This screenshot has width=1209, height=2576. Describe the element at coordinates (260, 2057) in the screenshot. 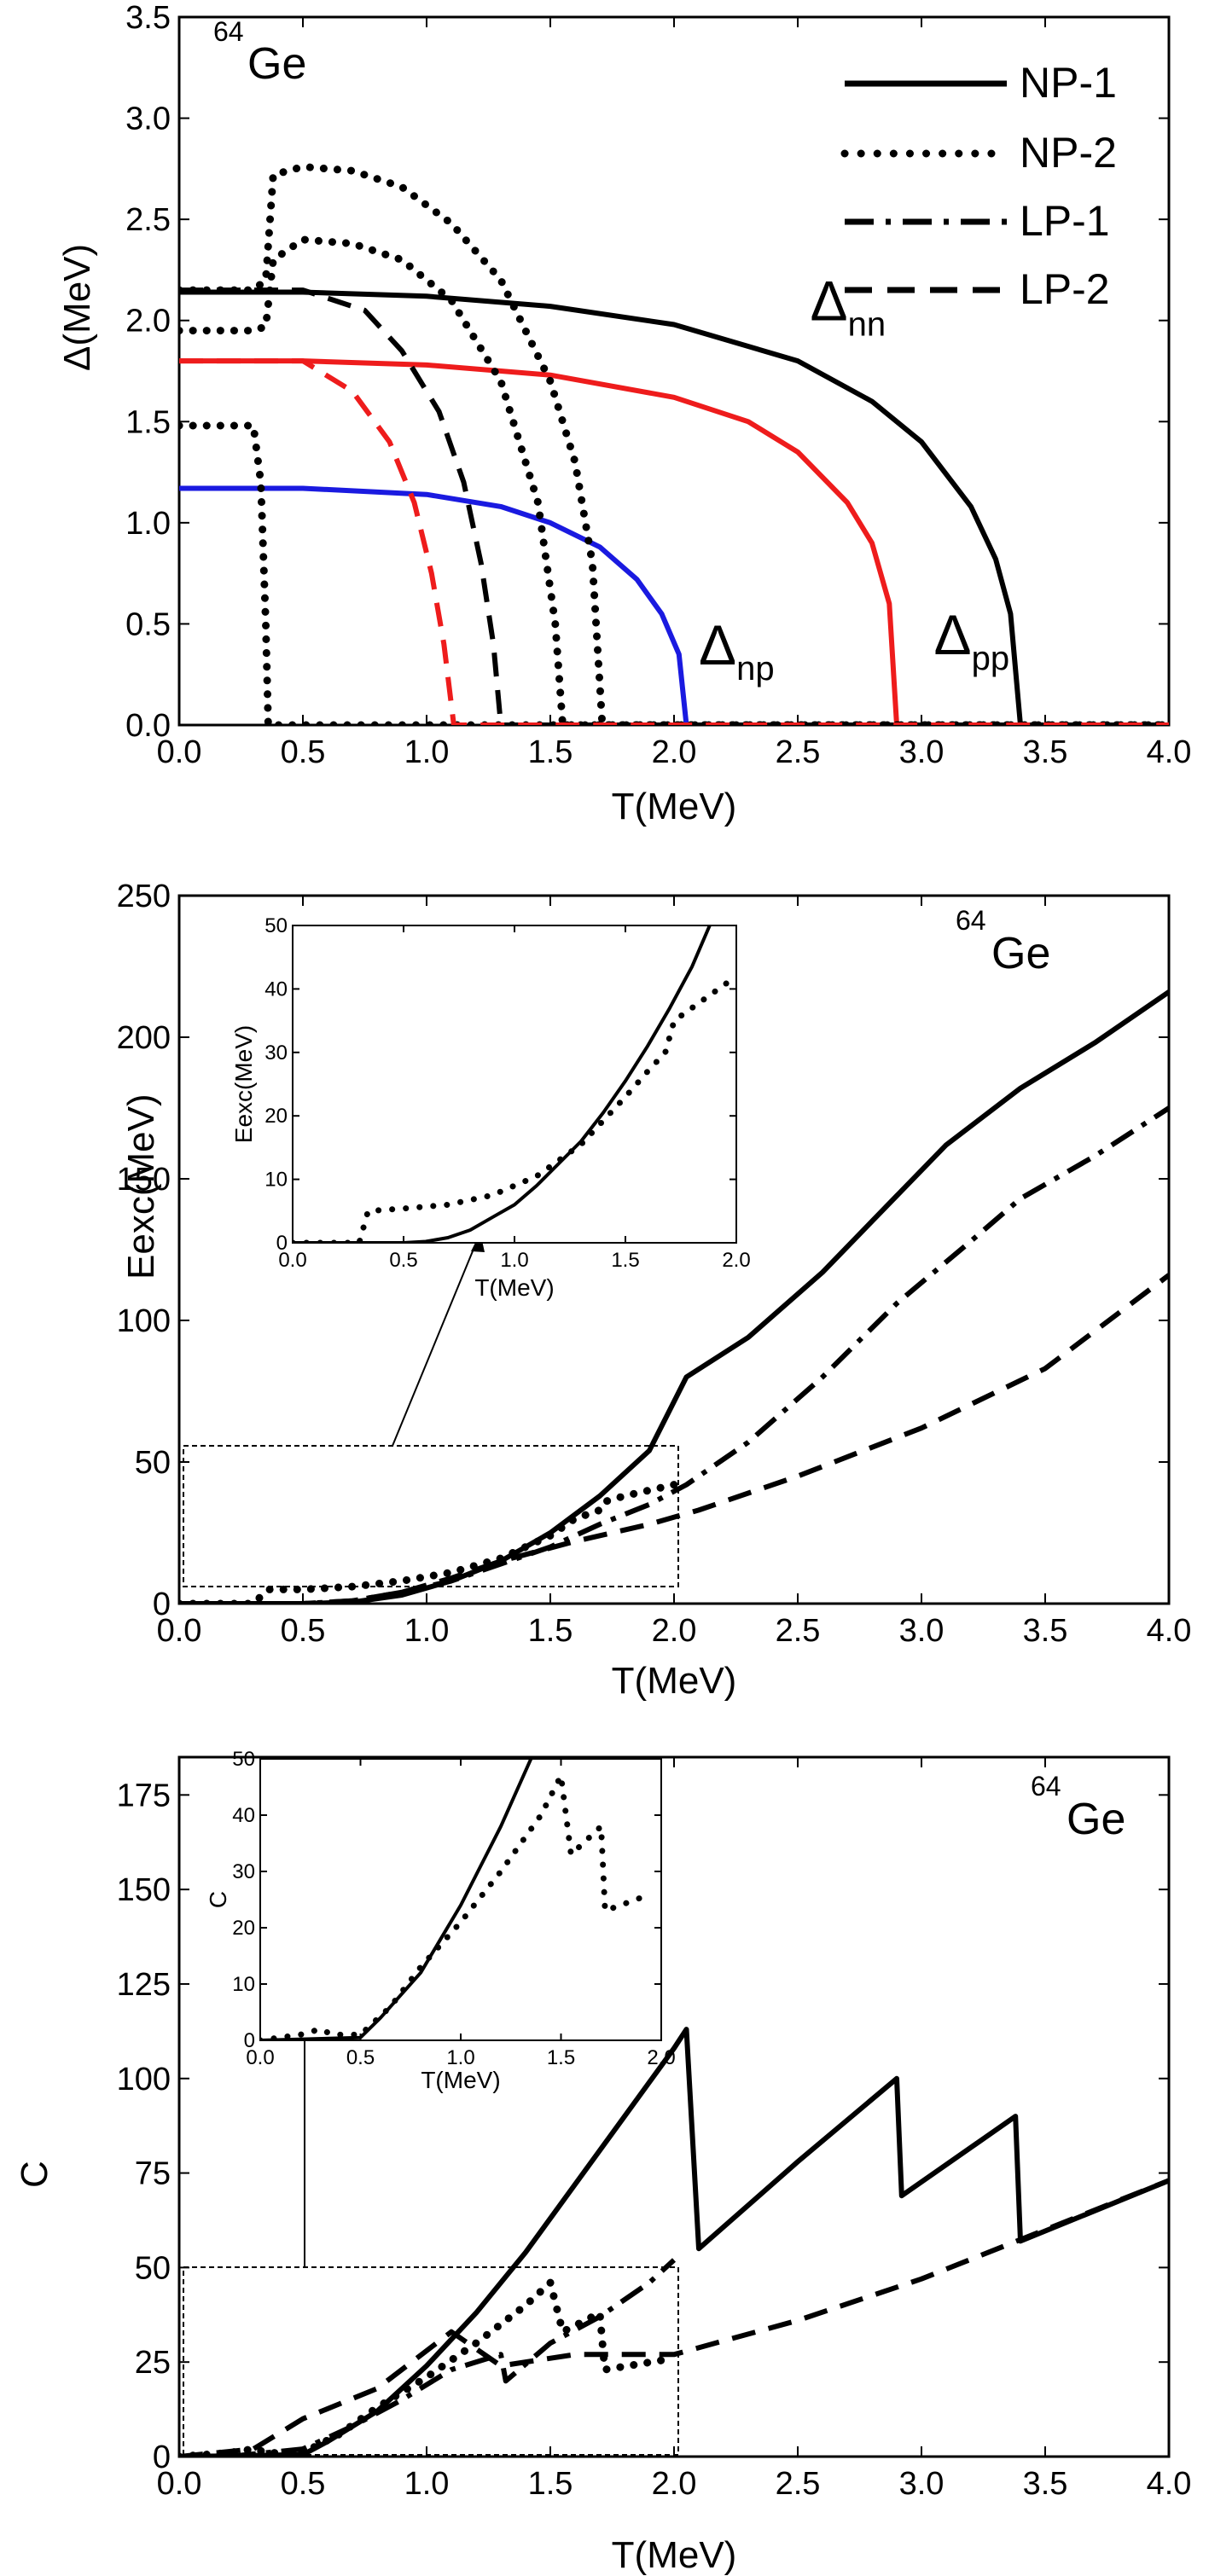

I see `capacity-inset-x-tick-label: 0.0` at that location.